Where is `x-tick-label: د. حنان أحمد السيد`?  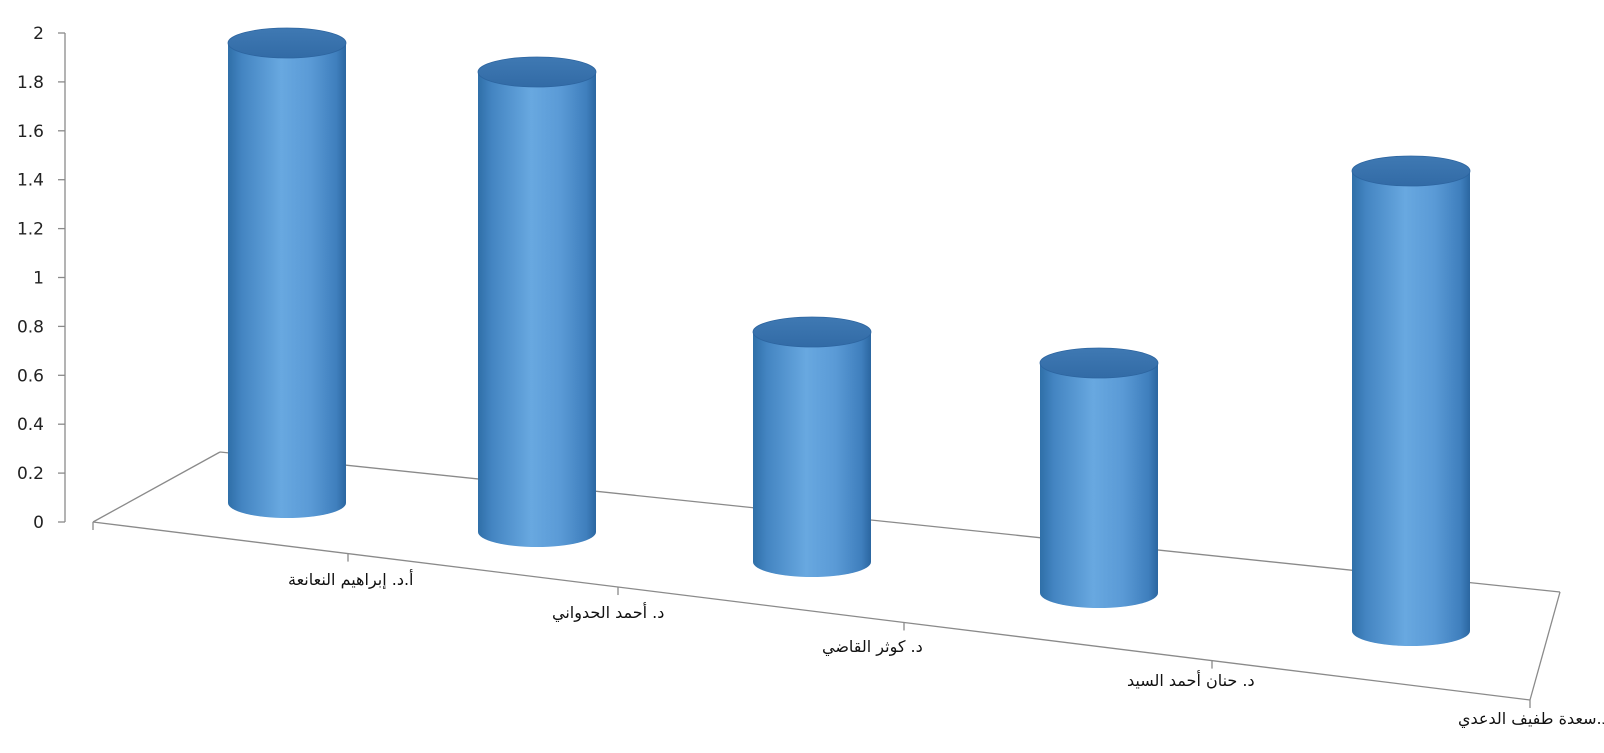
x-tick-label: د. حنان أحمد السيد is located at coordinates (1191, 680).